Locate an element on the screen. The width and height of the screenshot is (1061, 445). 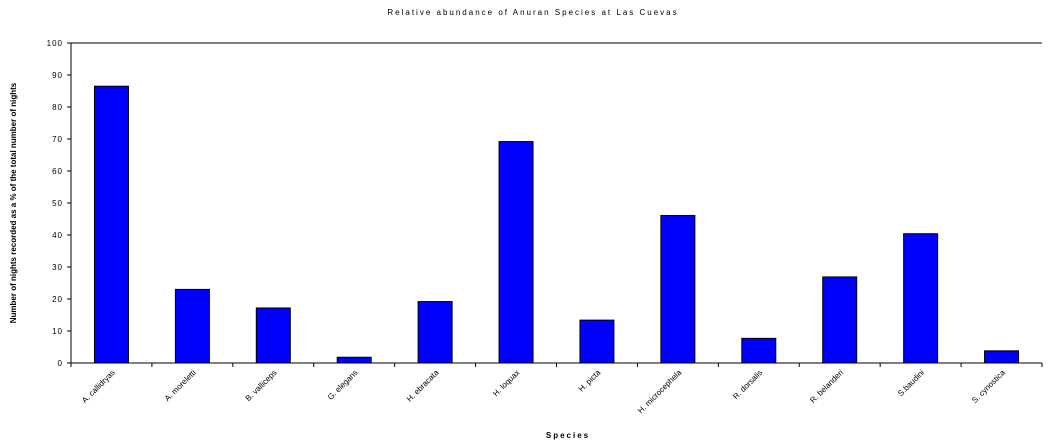
y-tick-label: 40 is located at coordinates (57, 235).